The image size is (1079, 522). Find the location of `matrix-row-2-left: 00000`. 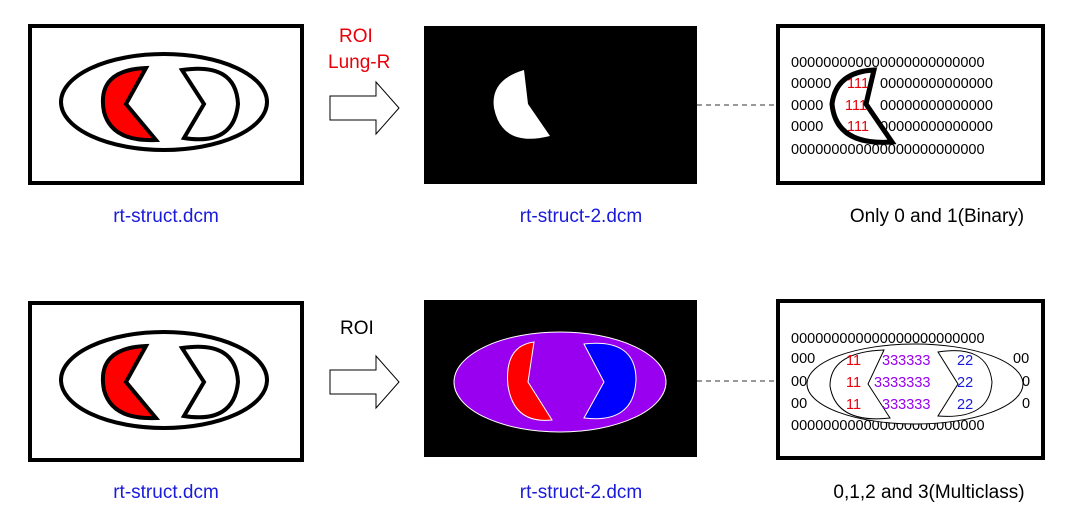

matrix-row-2-left: 00000 is located at coordinates (811, 84).